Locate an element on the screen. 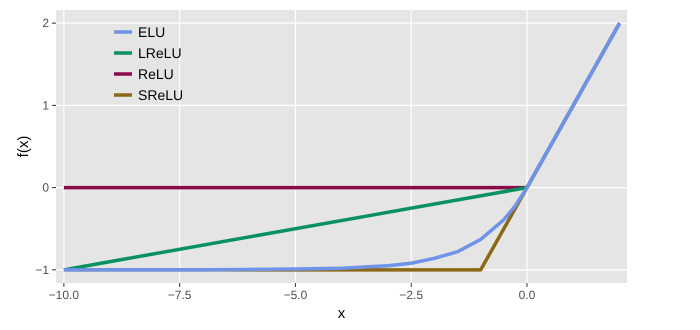 This screenshot has width=700, height=330. legend-label: SReLU is located at coordinates (161, 95).